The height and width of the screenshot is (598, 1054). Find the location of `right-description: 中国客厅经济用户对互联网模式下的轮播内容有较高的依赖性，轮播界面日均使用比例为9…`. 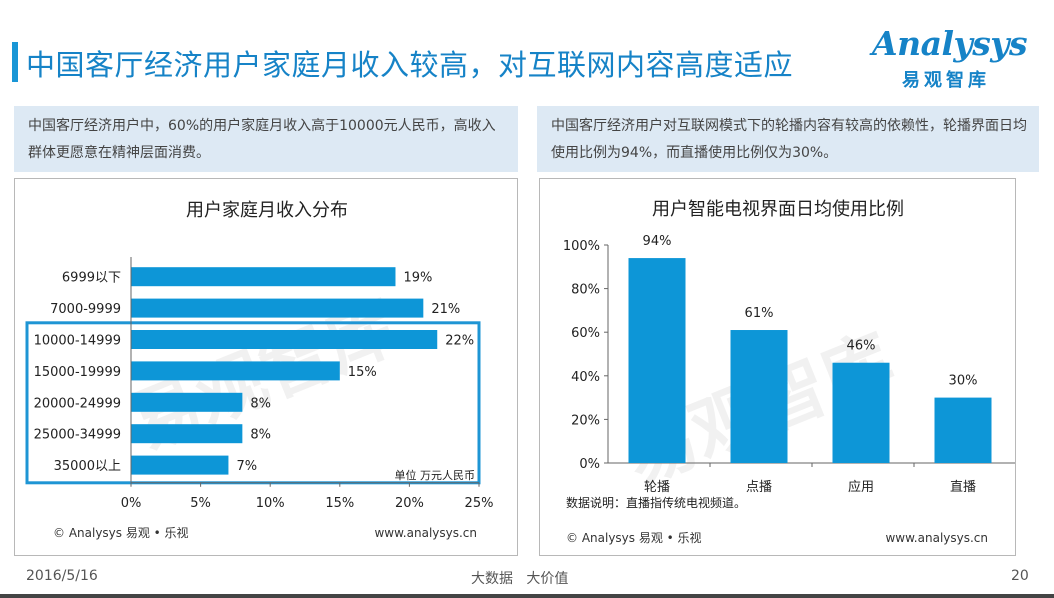

right-description: 中国客厅经济用户对互联网模式下的轮播内容有较高的依赖性，轮播界面日均使用比例为9… is located at coordinates (788, 139).